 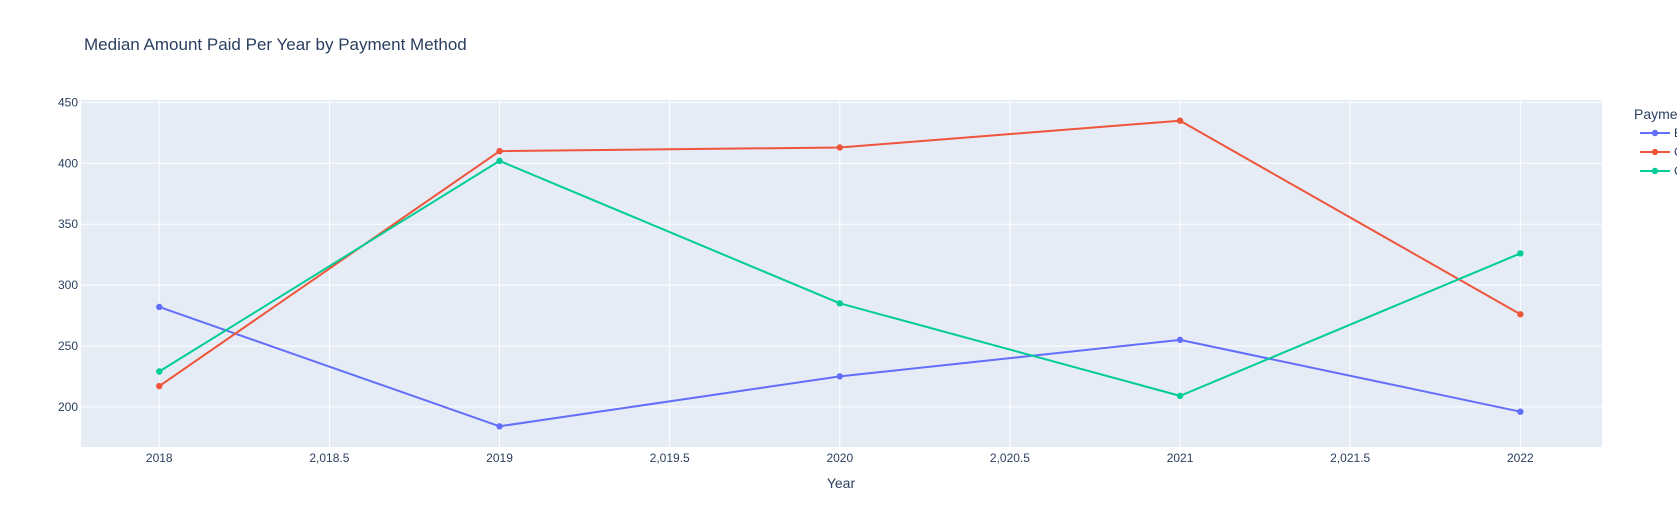 What do you see at coordinates (1675, 171) in the screenshot?
I see `legend-label-2: C` at bounding box center [1675, 171].